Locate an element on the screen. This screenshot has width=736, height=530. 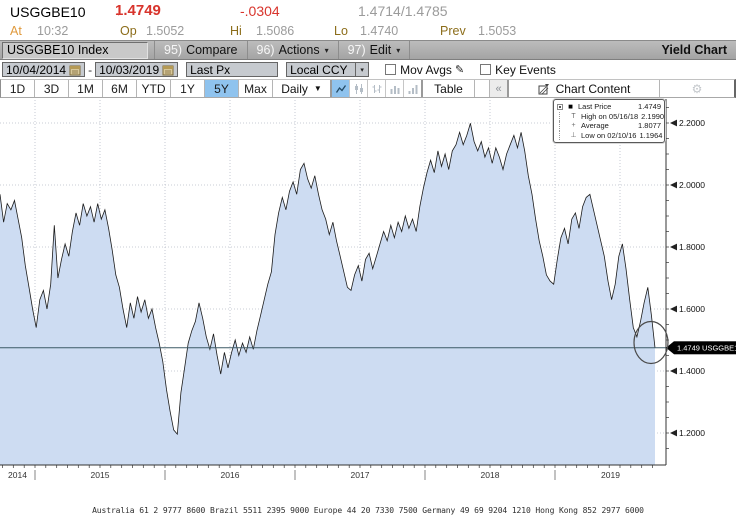
ohlc-bars-icon is located at coordinates (376, 88).